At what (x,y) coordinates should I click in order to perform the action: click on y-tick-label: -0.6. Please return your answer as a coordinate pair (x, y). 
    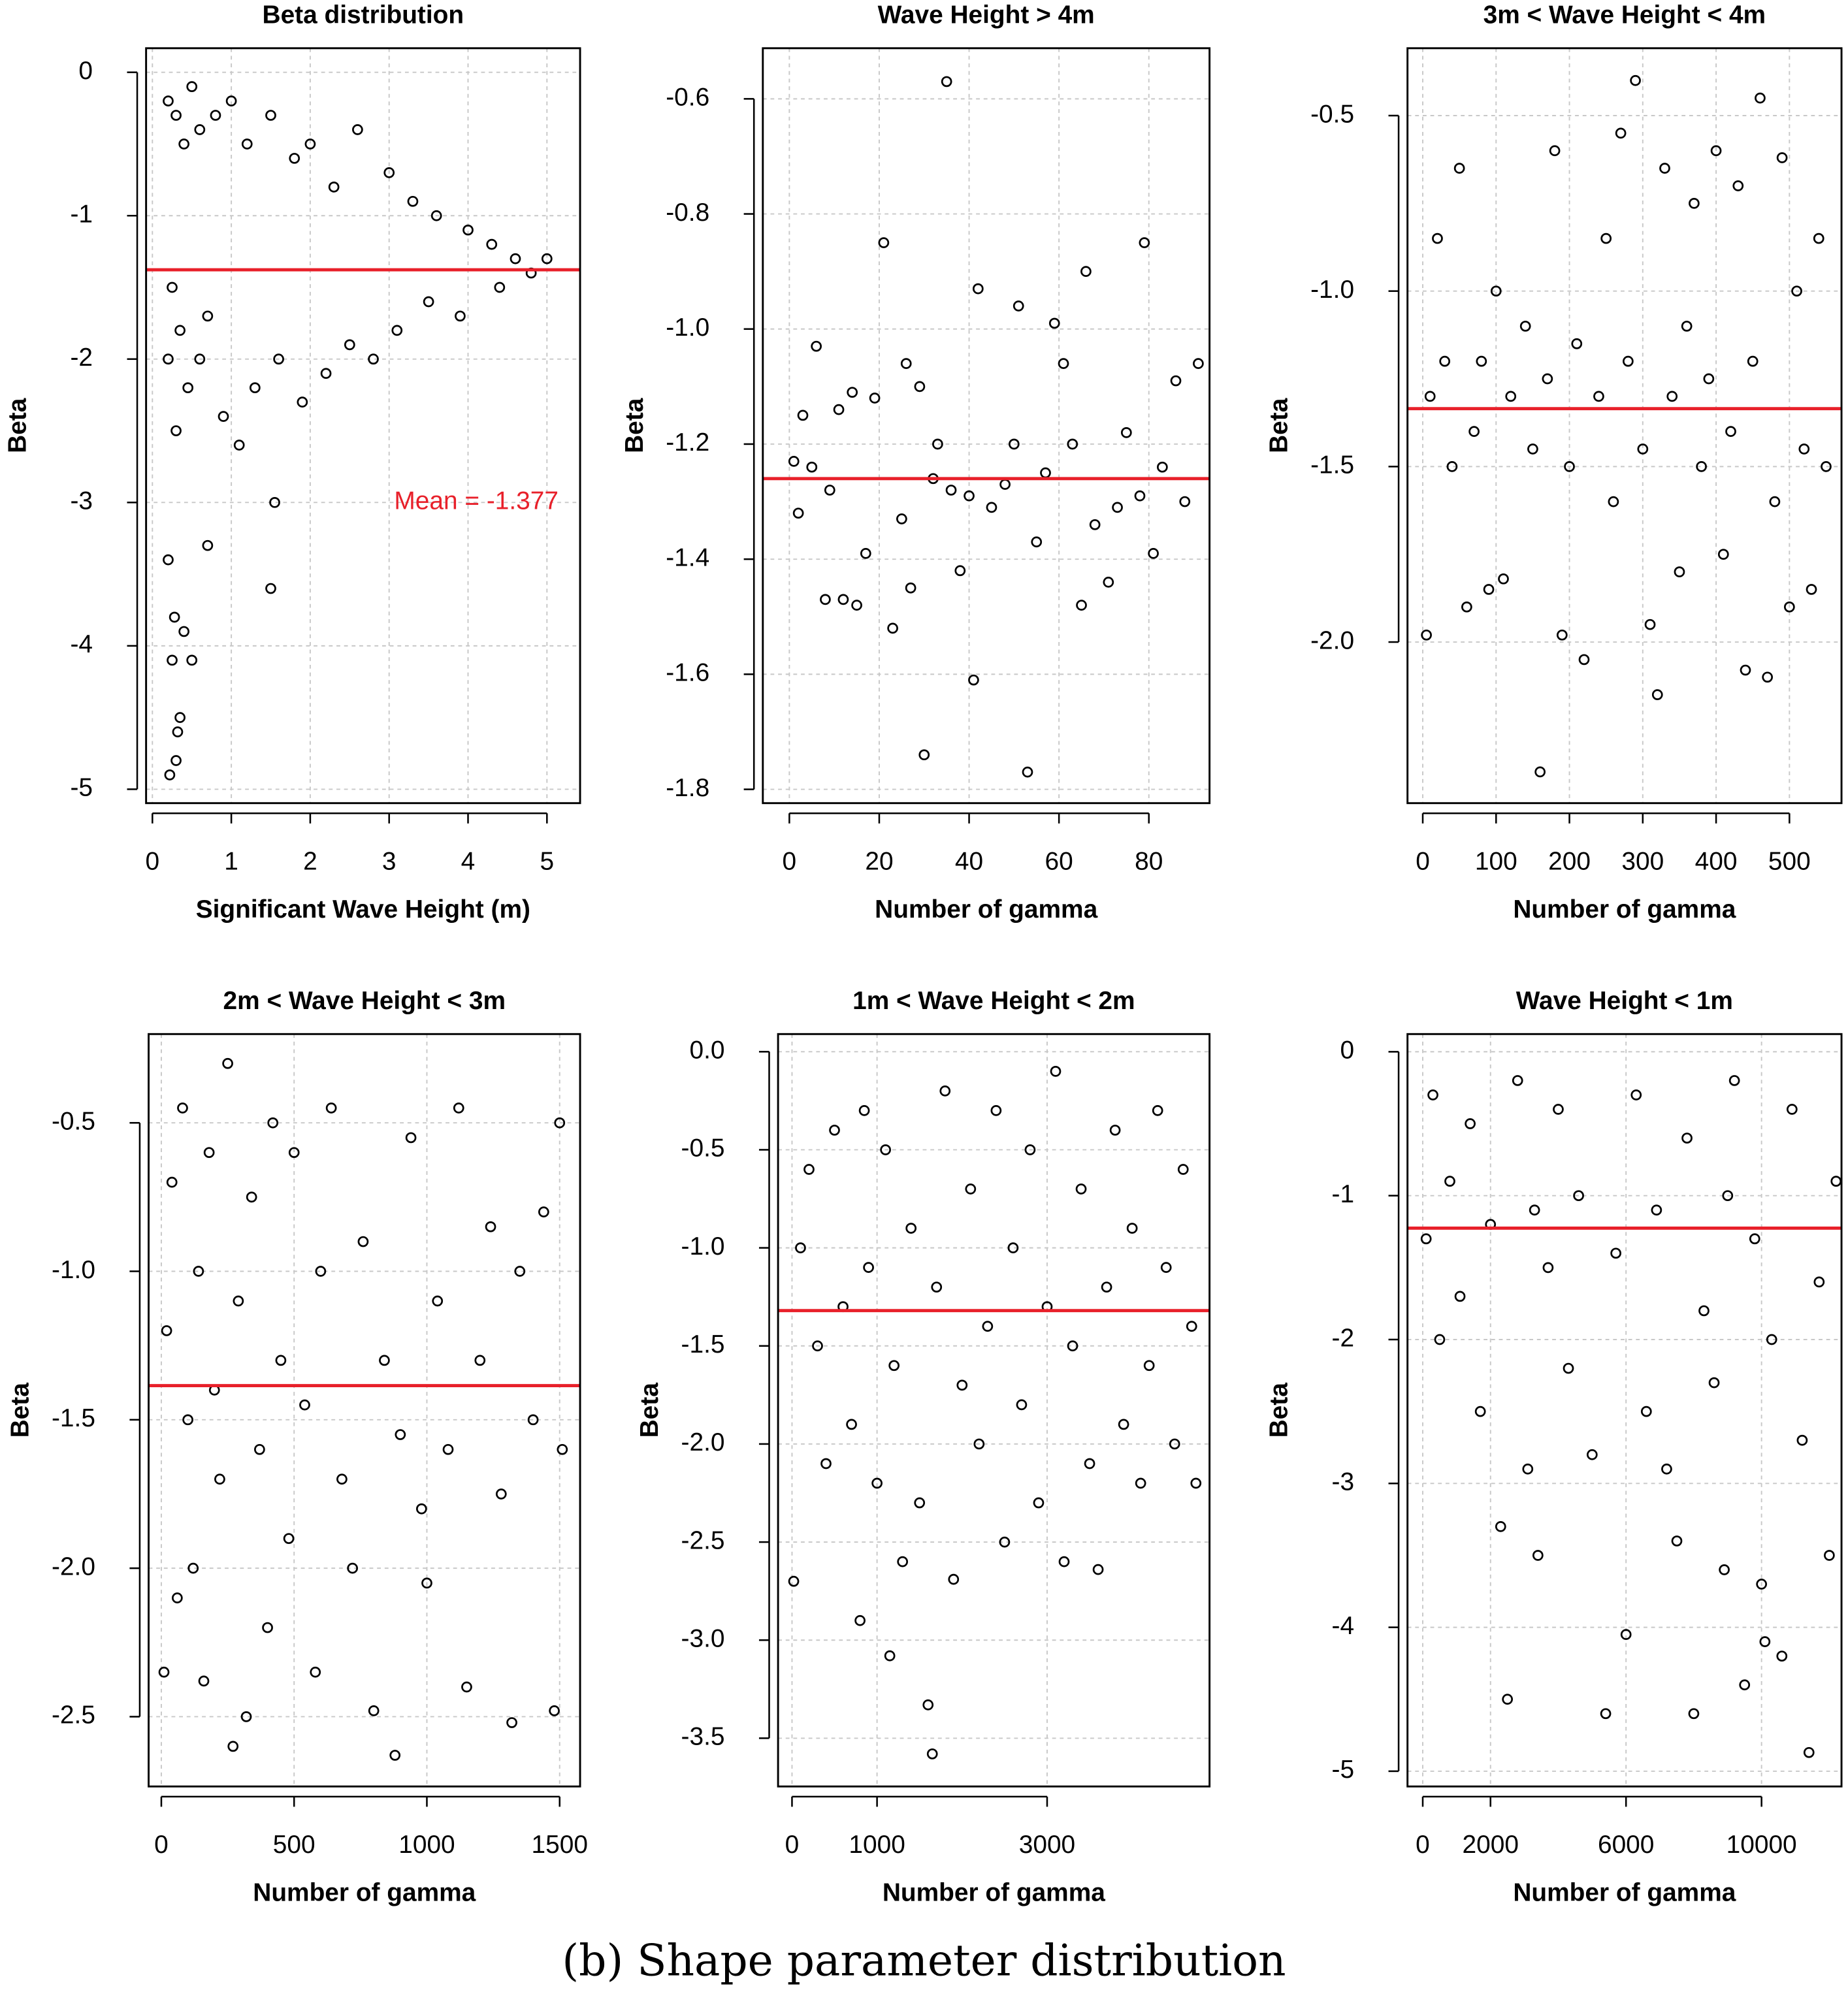
    Looking at the image, I should click on (687, 98).